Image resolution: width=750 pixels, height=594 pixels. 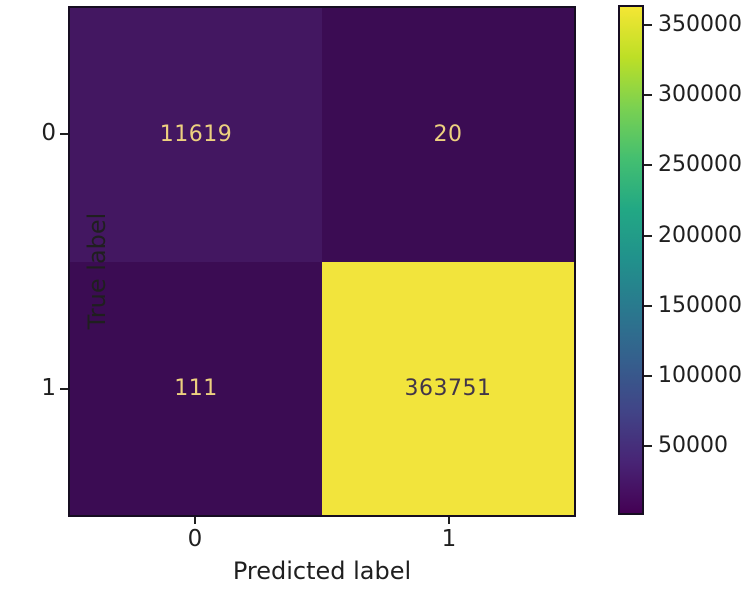 I want to click on cell-true0-pred1: 20, so click(x=448, y=135).